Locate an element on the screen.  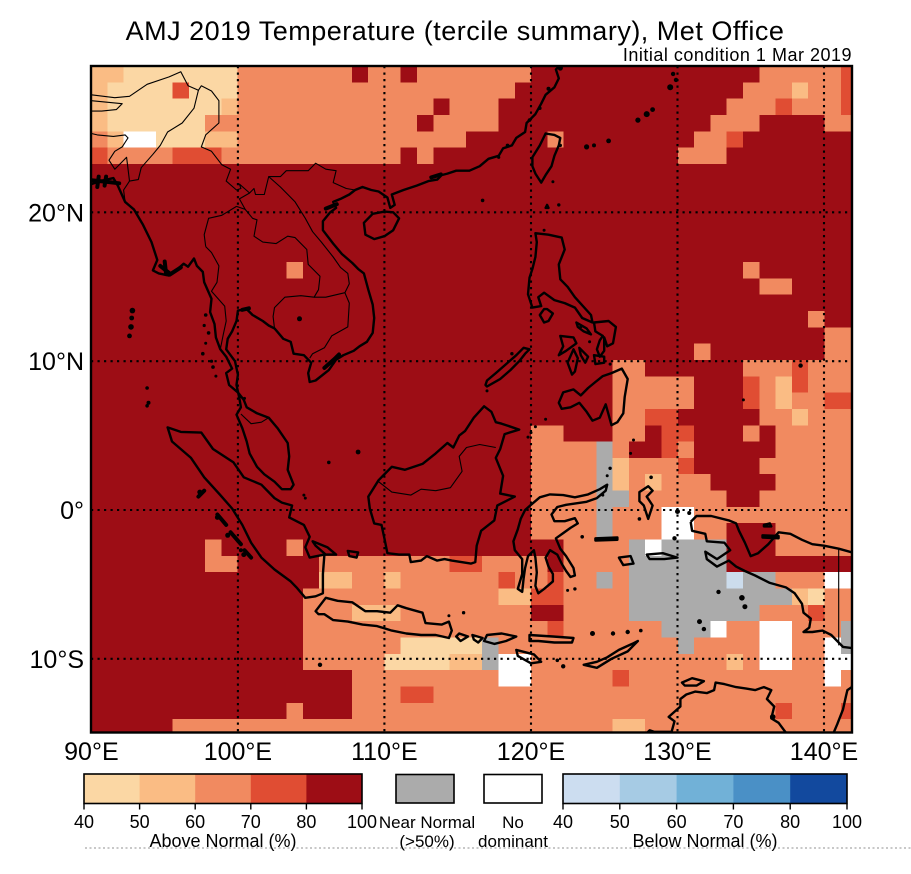
svg-text: 0° is located at coordinates (72, 511).